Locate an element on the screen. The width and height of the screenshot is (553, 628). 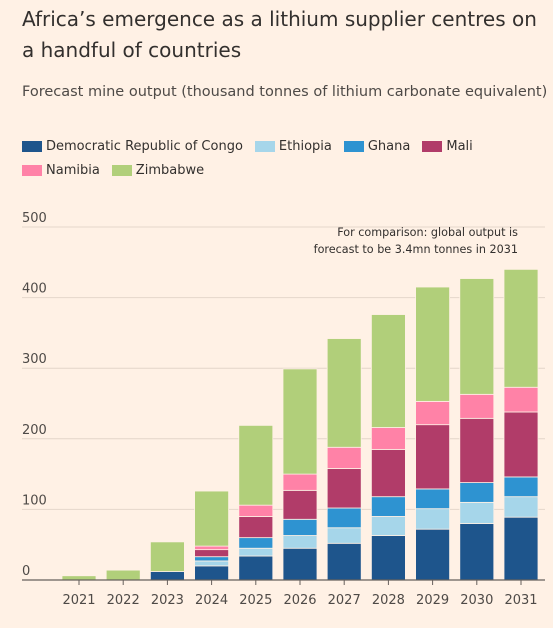
x-tick-label: 2026 is located at coordinates (299, 600).